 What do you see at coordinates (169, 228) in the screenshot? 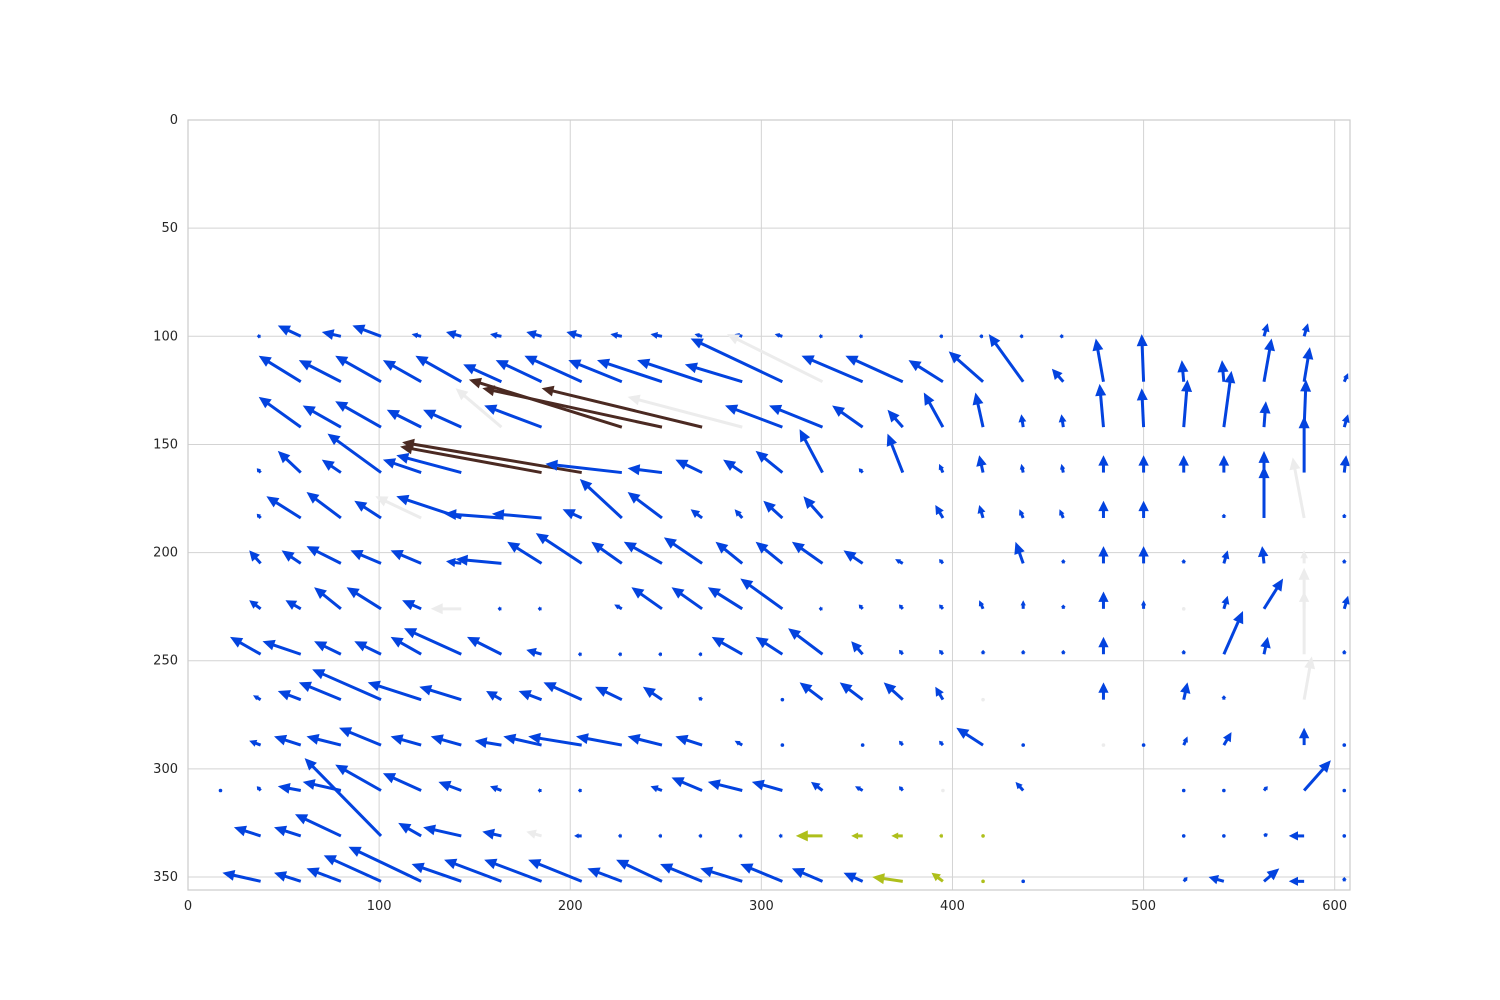
I see `y-tick-label: 50` at bounding box center [169, 228].